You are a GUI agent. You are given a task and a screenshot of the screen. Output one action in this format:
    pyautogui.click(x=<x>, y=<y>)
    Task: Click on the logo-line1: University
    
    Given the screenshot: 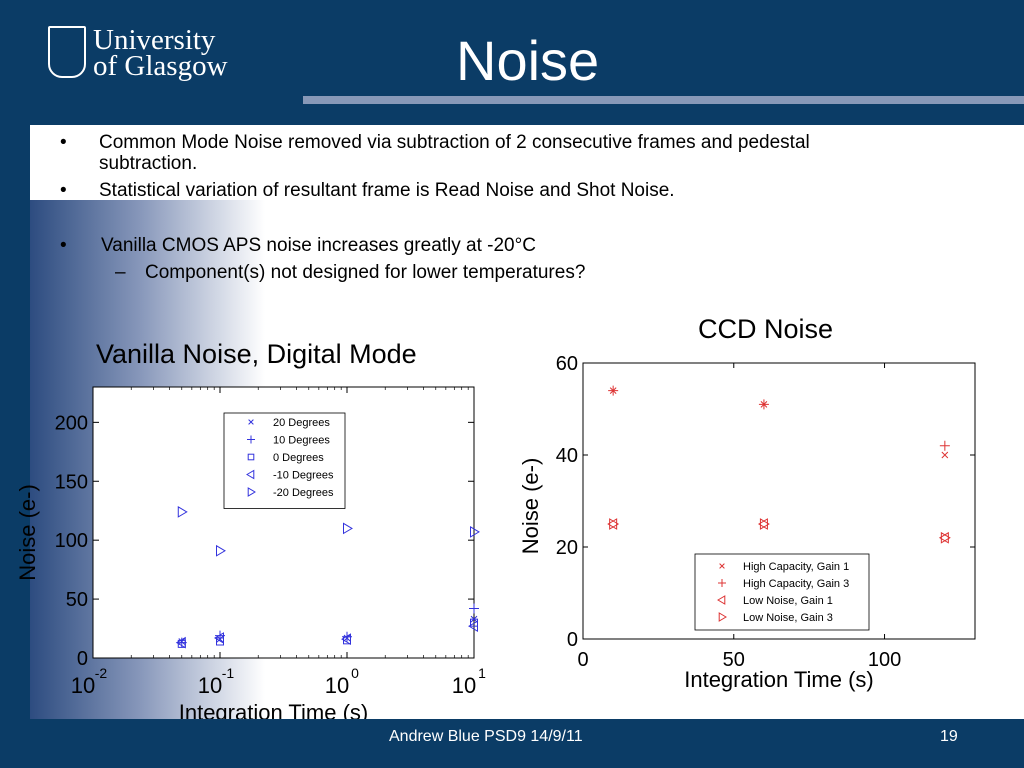 What is the action you would take?
    pyautogui.click(x=154, y=40)
    